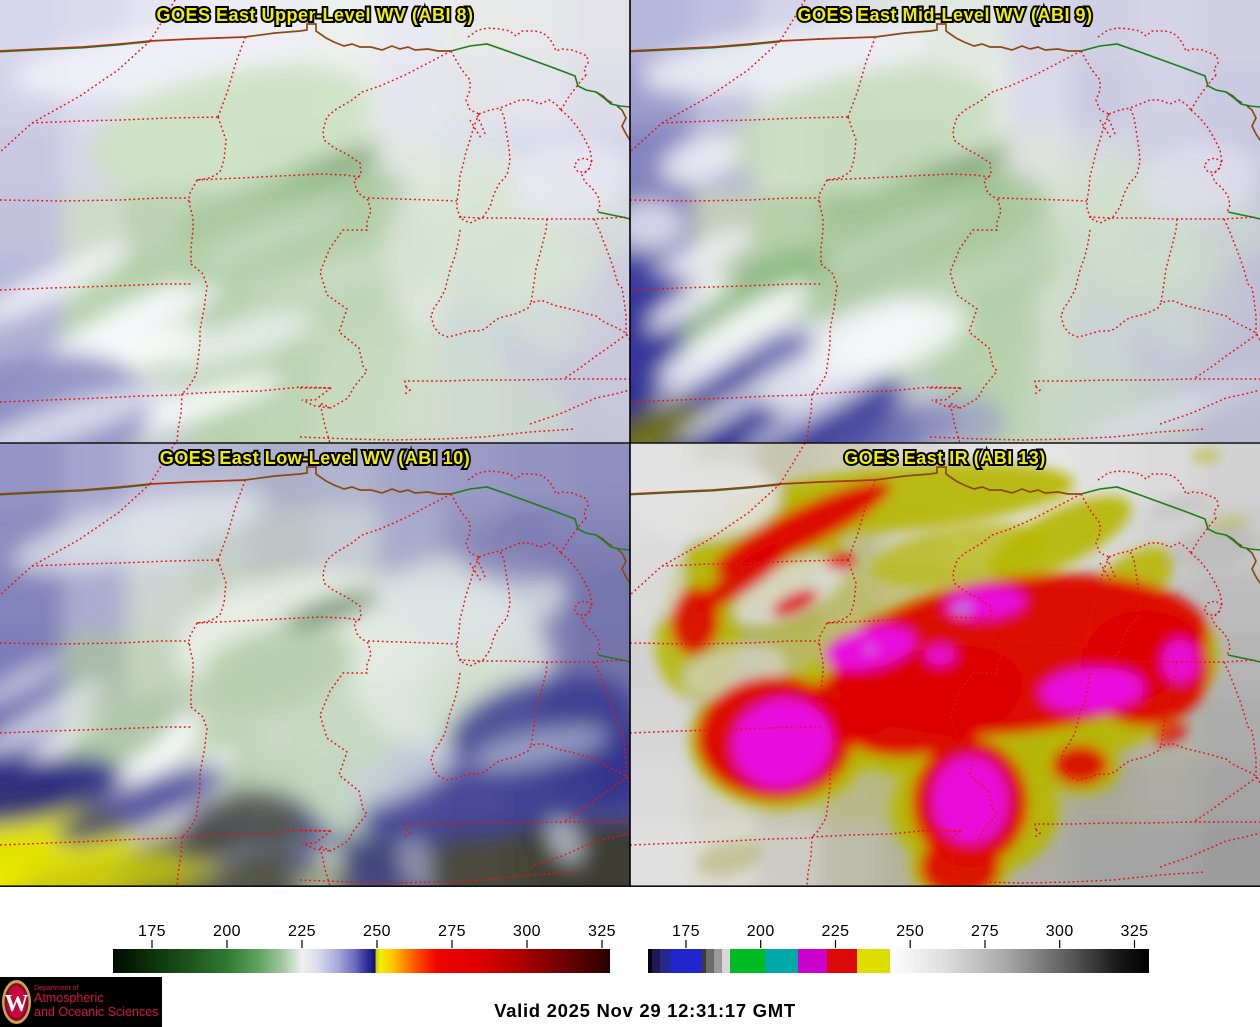 The height and width of the screenshot is (1027, 1260). I want to click on svg-text: and Oceanic Sciences, so click(96, 1012).